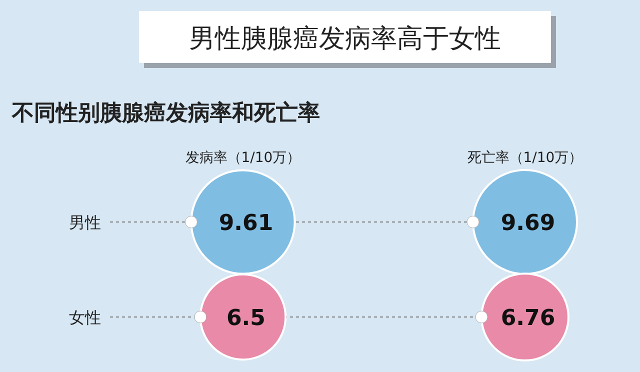 The height and width of the screenshot is (372, 640). What do you see at coordinates (85, 222) in the screenshot?
I see `text: 男性` at bounding box center [85, 222].